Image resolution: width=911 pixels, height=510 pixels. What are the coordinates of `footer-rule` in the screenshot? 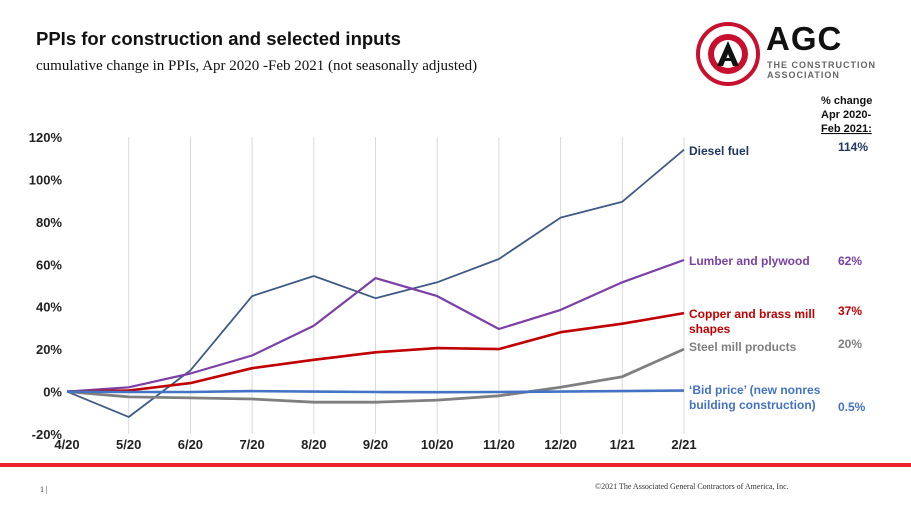 It's located at (455, 465).